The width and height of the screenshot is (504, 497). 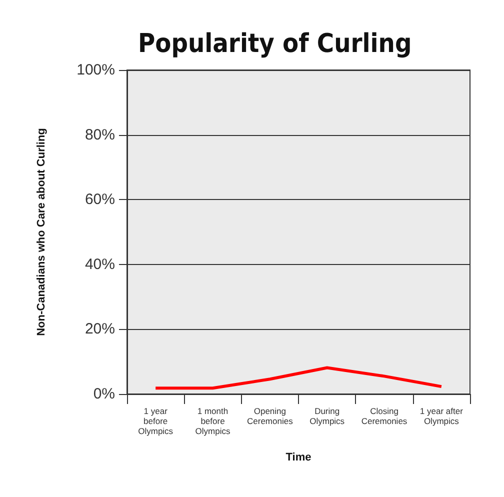 I want to click on line-series, so click(x=298, y=378).